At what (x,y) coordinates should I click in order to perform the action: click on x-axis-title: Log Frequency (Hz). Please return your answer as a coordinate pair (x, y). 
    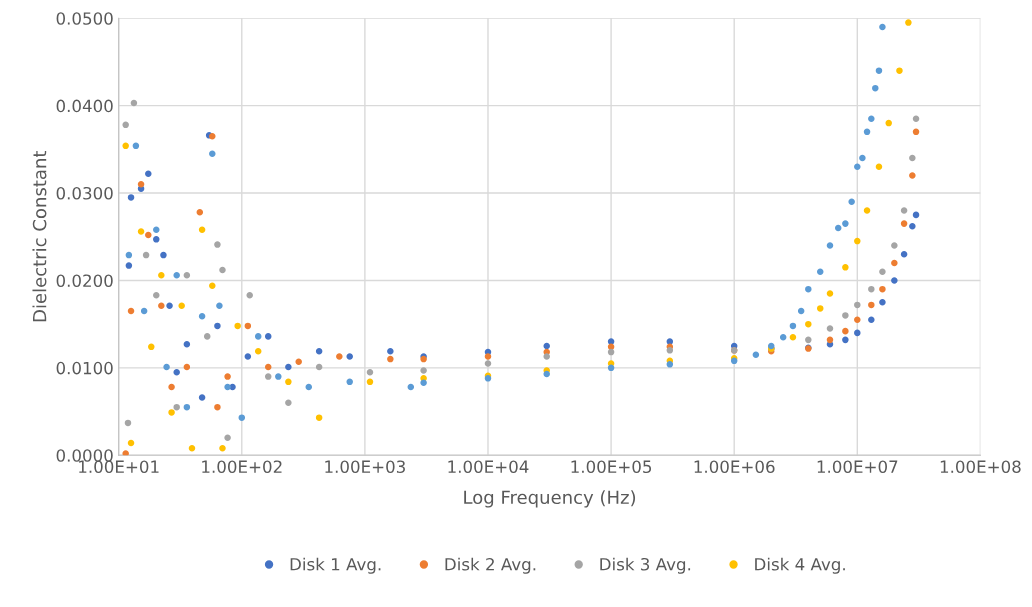
    Looking at the image, I should click on (550, 499).